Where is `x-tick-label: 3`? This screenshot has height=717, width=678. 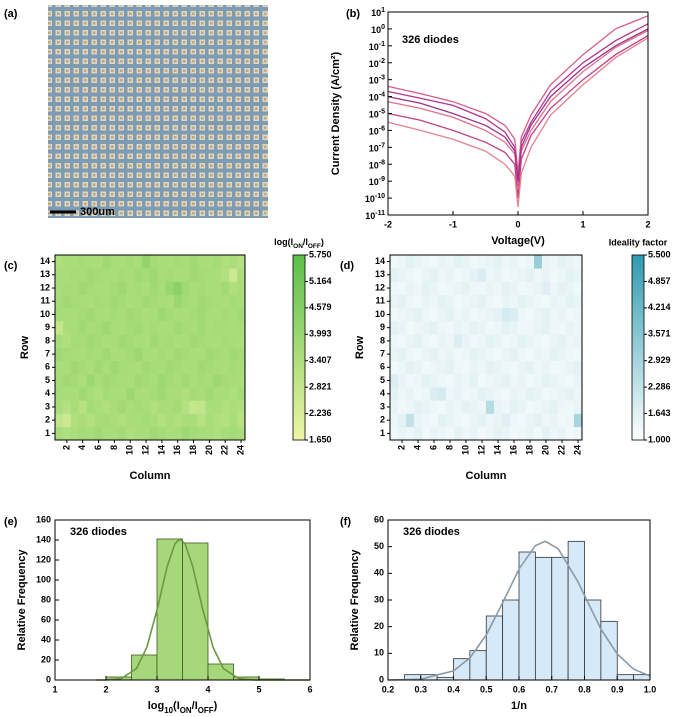
x-tick-label: 3 is located at coordinates (156, 689).